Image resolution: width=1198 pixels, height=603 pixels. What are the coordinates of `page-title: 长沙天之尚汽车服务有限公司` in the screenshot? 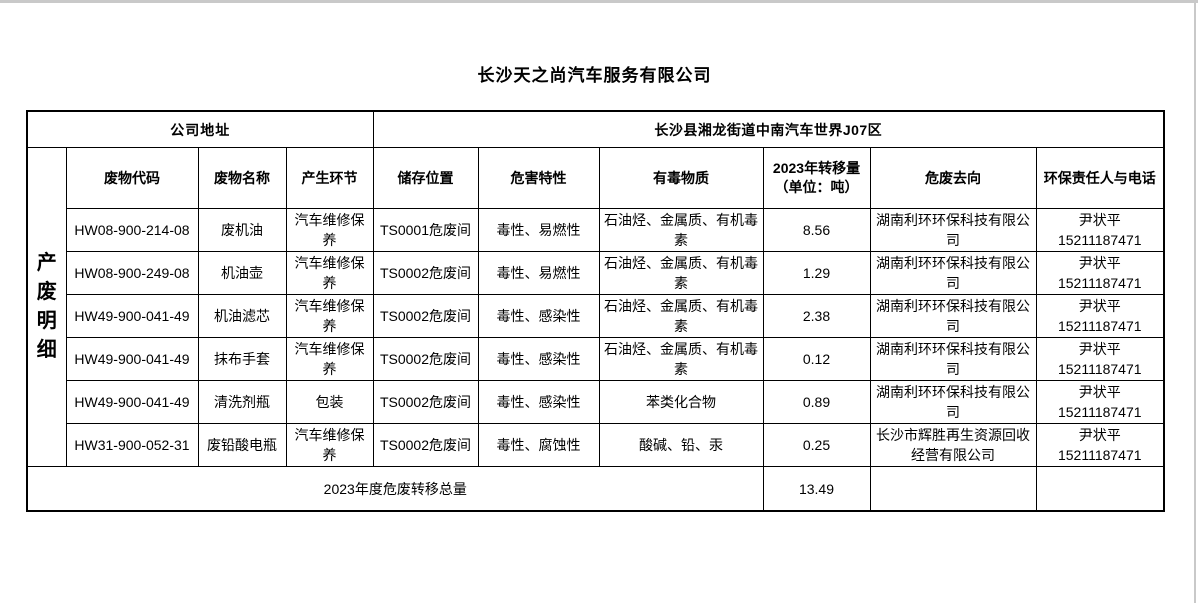 It's located at (594, 75).